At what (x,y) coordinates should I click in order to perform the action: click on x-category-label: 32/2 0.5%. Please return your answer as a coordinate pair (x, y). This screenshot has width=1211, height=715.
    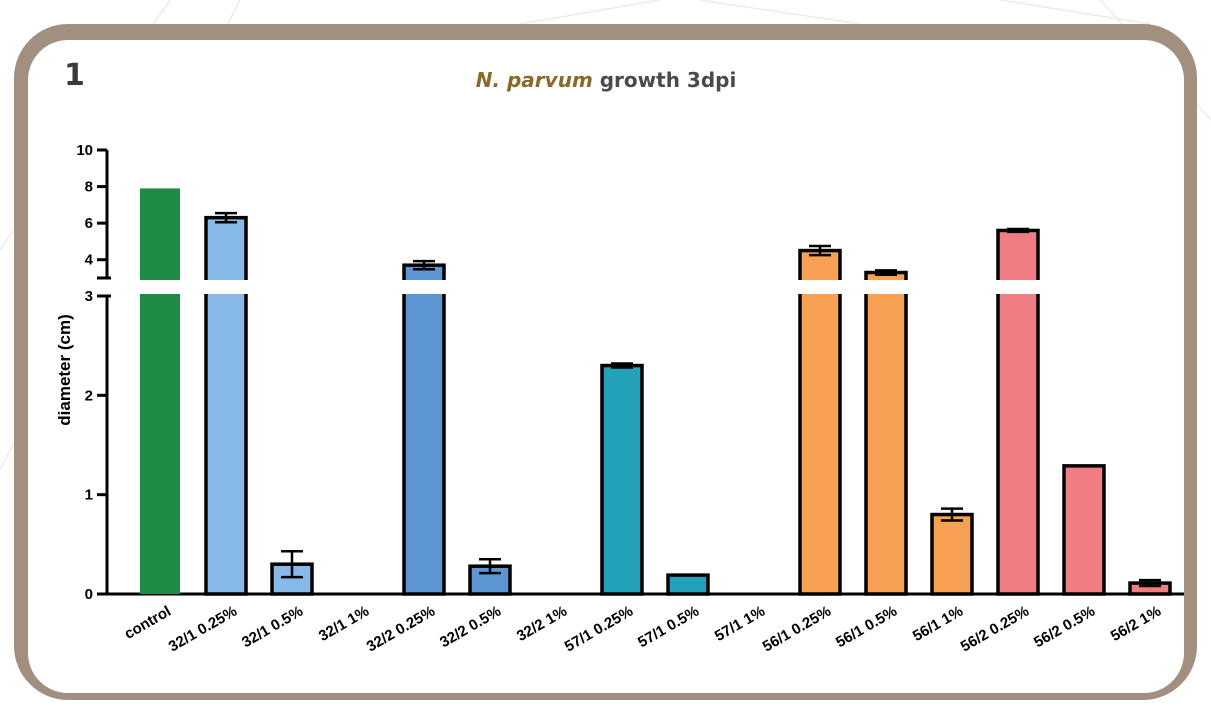
    Looking at the image, I should click on (470, 627).